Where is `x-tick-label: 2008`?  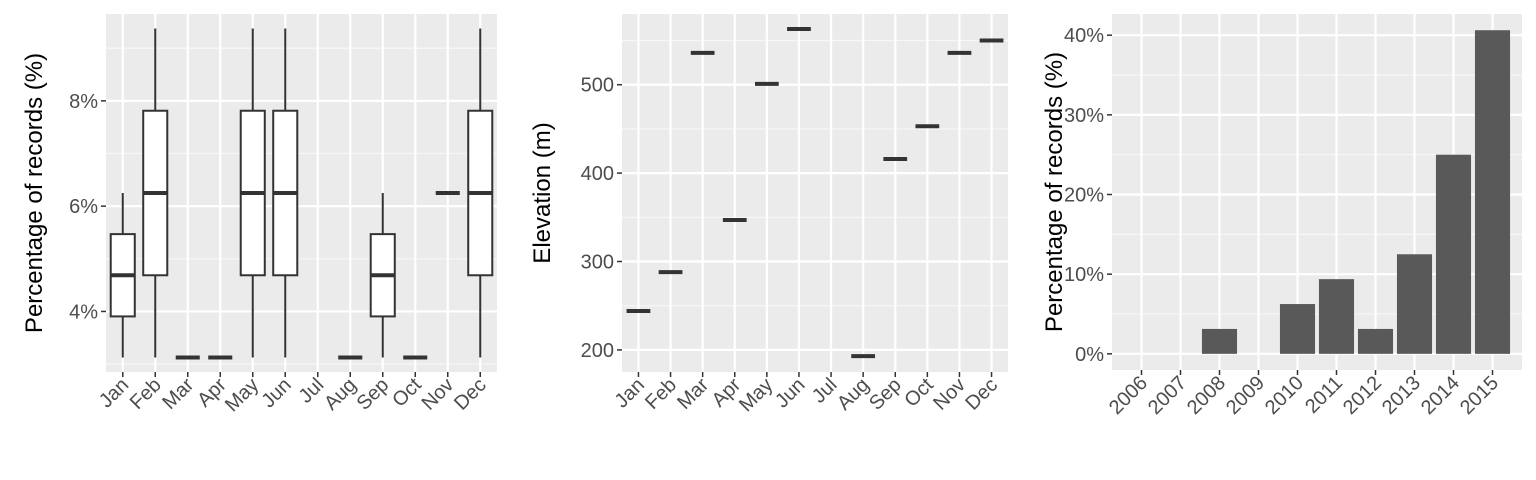 x-tick-label: 2008 is located at coordinates (1206, 395).